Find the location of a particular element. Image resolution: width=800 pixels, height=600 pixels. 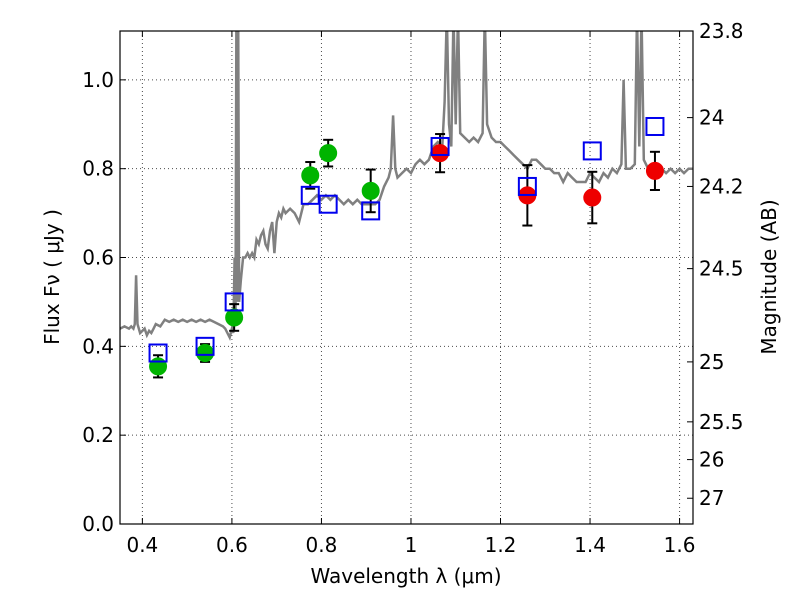

y-axis-ticks: 0.0 0.2 0.4 0.6 0.8 1.0 is located at coordinates (104, 302).